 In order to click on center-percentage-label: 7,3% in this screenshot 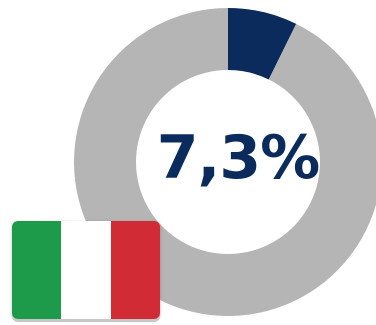, I will do `click(238, 158)`.